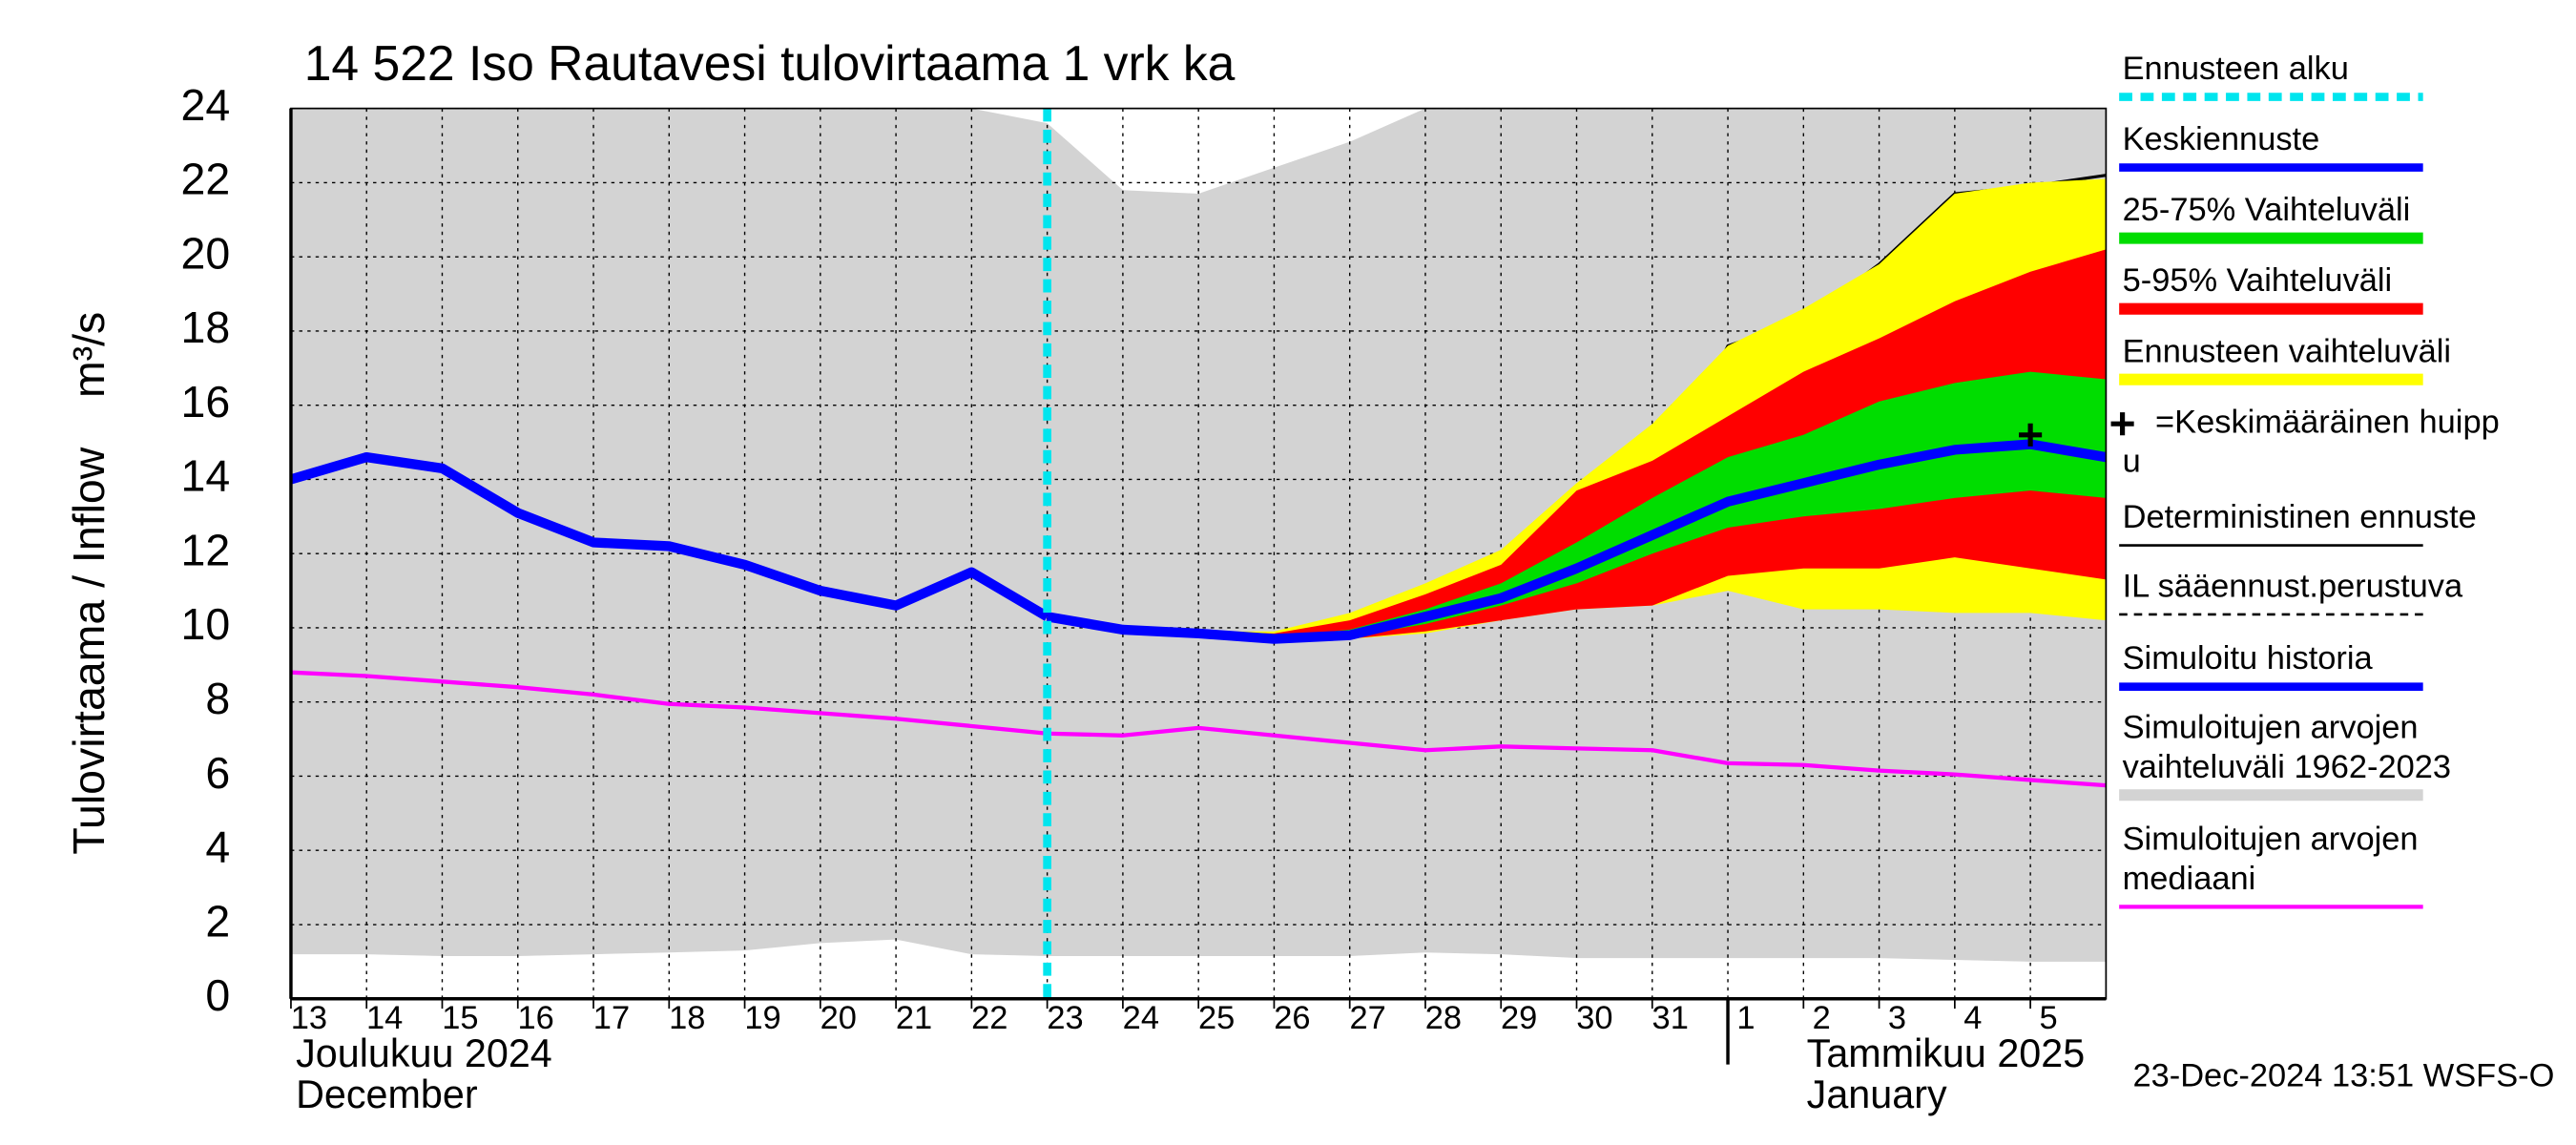 The image size is (2576, 1145). I want to click on y-tick-label: 2, so click(217, 921).